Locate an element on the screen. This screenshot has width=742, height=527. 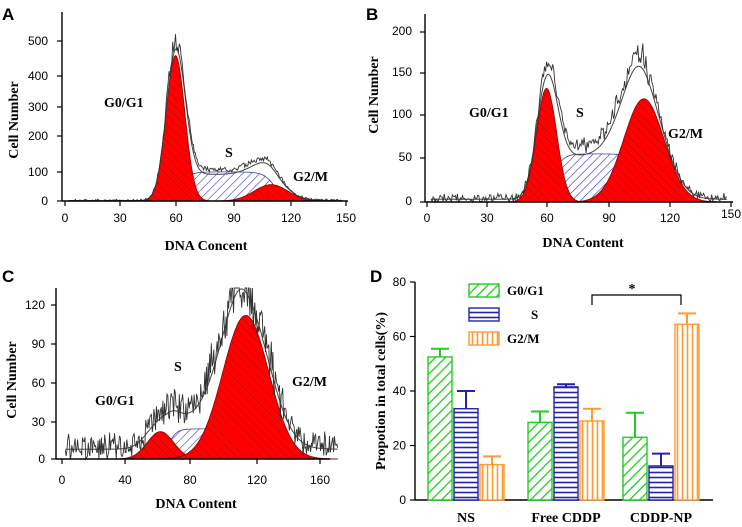
x-category-label: Free CDDP is located at coordinates (566, 518).